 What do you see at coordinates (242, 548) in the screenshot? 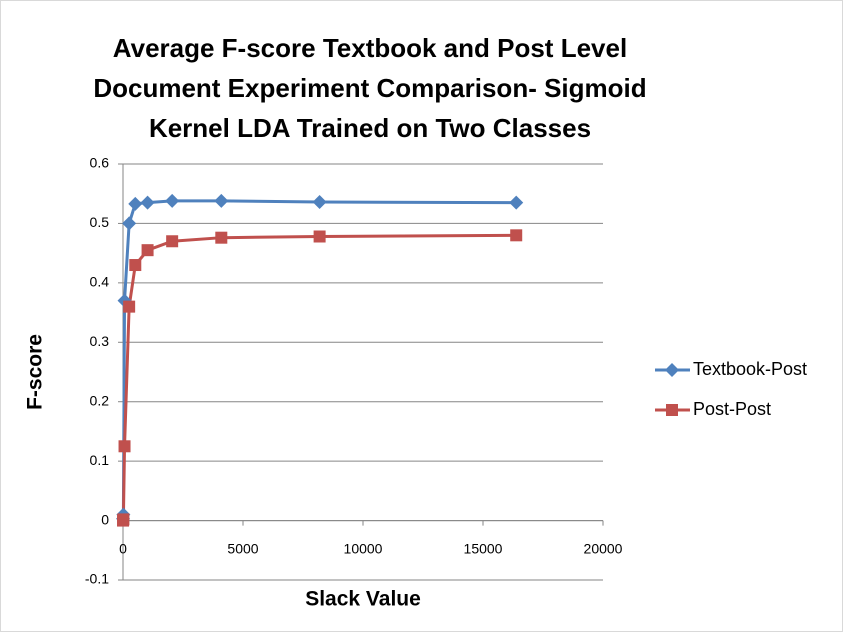
I see `x-tick-label: 5000` at bounding box center [242, 548].